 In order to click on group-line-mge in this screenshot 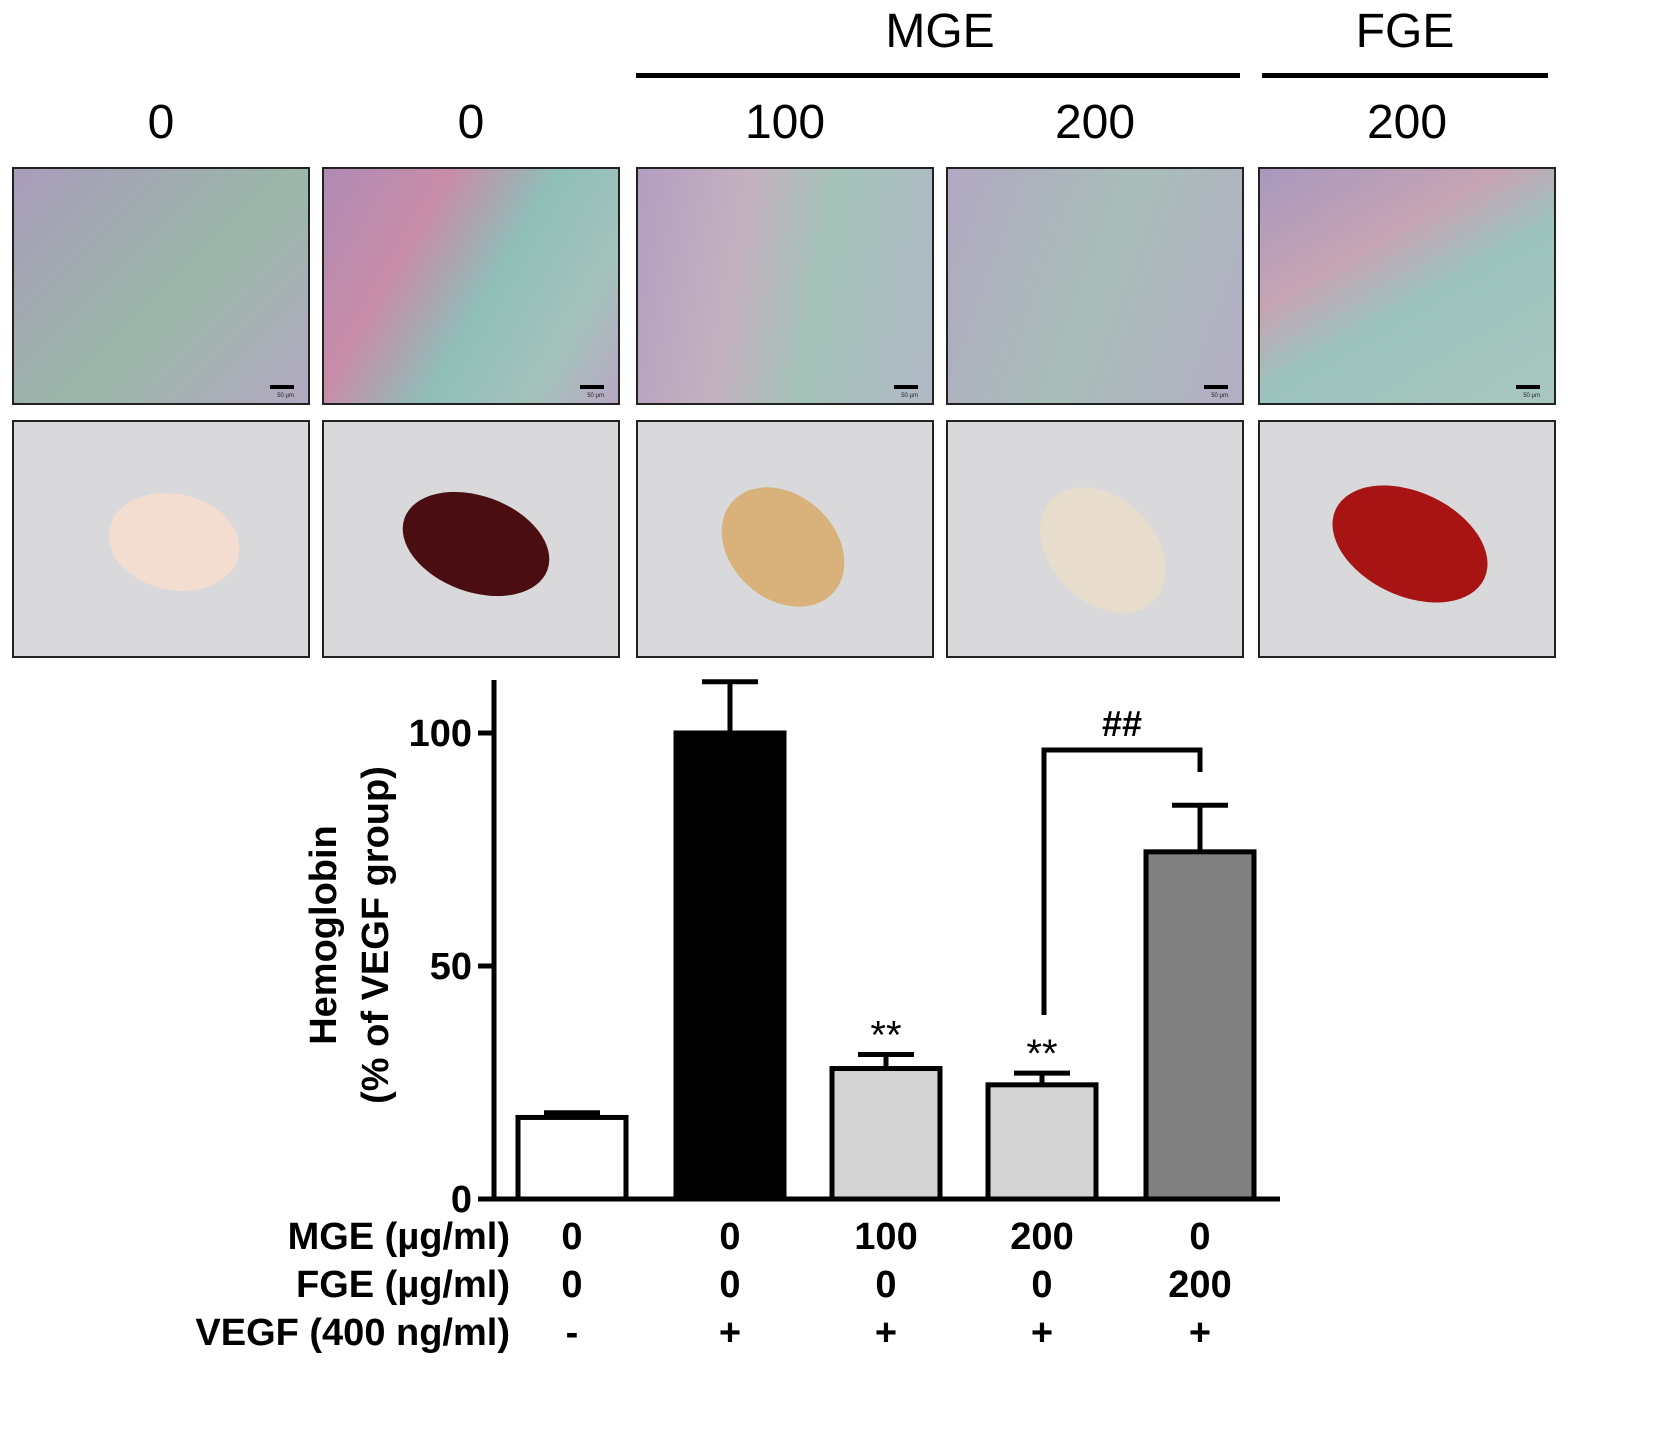, I will do `click(938, 75)`.